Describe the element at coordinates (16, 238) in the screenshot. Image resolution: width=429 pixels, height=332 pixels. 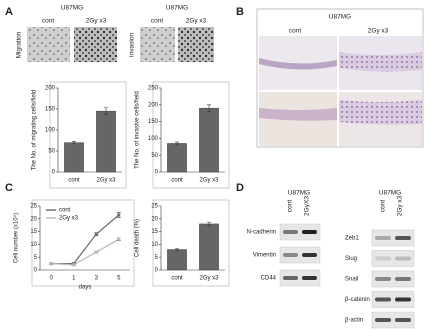
I see `y-axis-title: Cell number (x10⁴)` at that location.